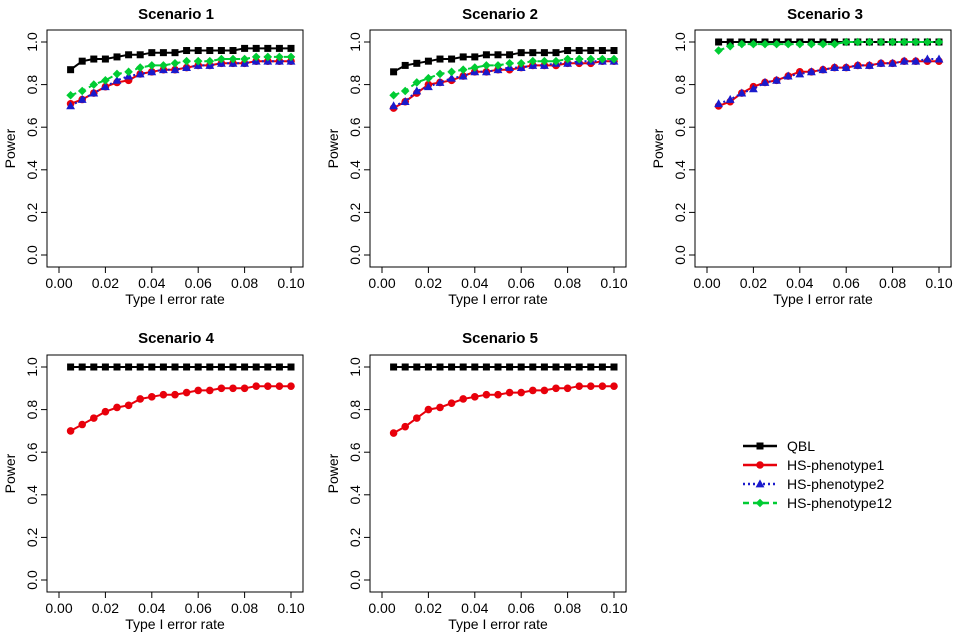  I want to click on series-hs2, so click(181, 83).